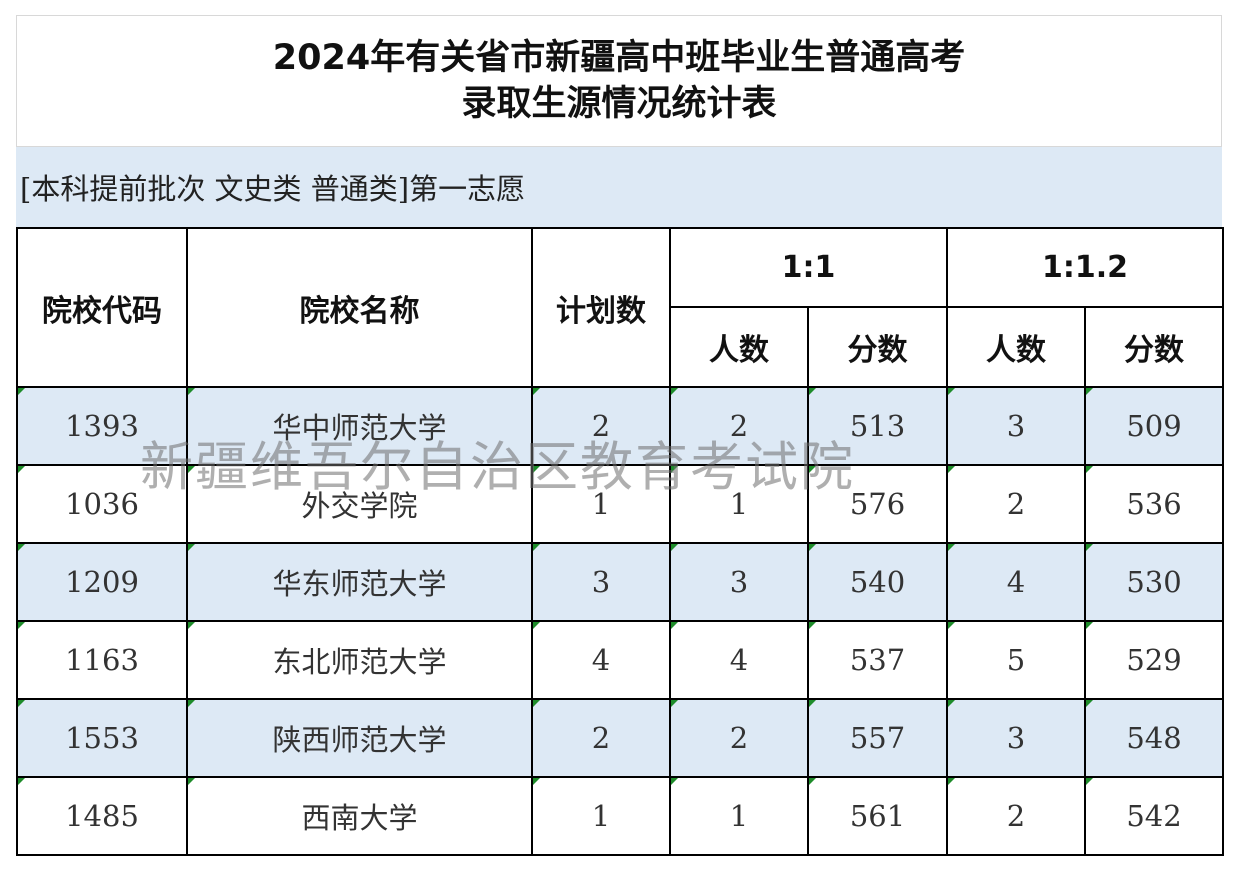 The image size is (1238, 884). I want to click on r2-score-cell: 509, so click(1154, 426).